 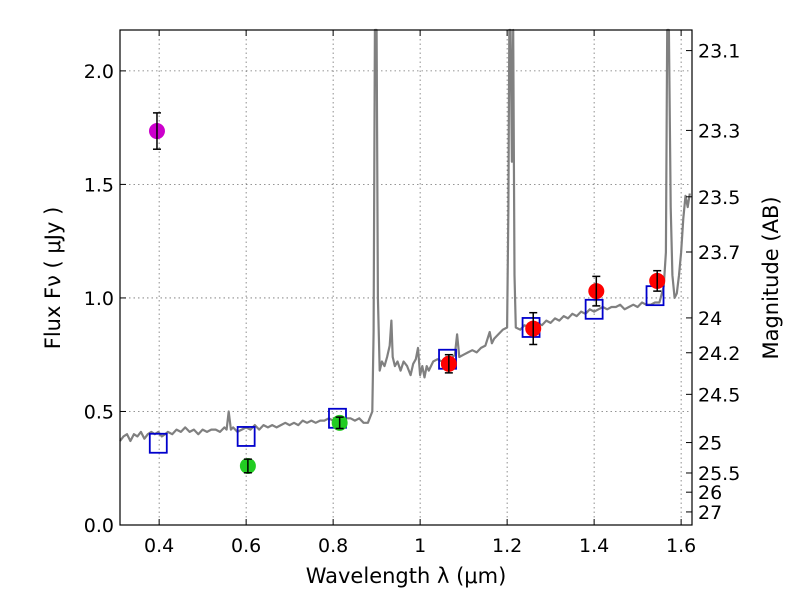 What do you see at coordinates (681, 546) in the screenshot?
I see `x-tick-label: 1.6` at bounding box center [681, 546].